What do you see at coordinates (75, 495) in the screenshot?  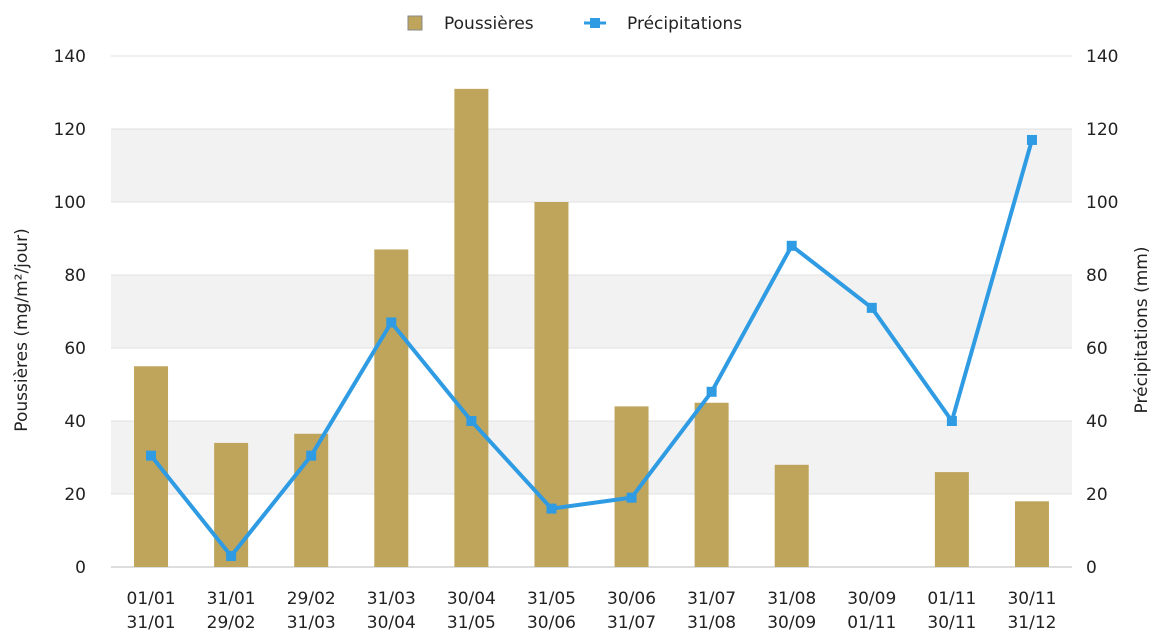 I see `y-tick-label: 20` at bounding box center [75, 495].